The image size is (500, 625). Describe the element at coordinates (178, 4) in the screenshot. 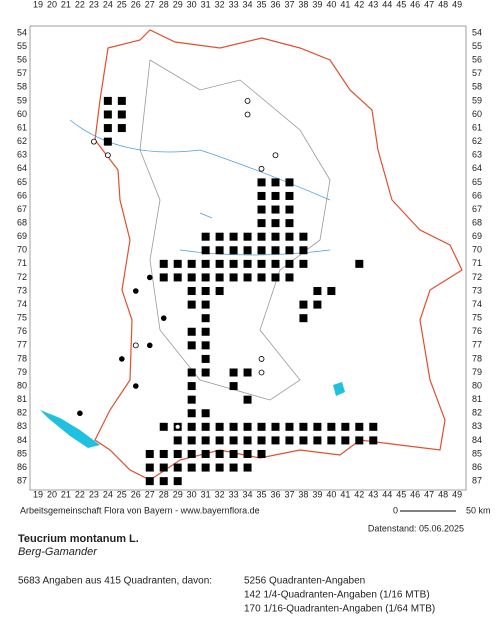

I see `column-label: 29` at that location.